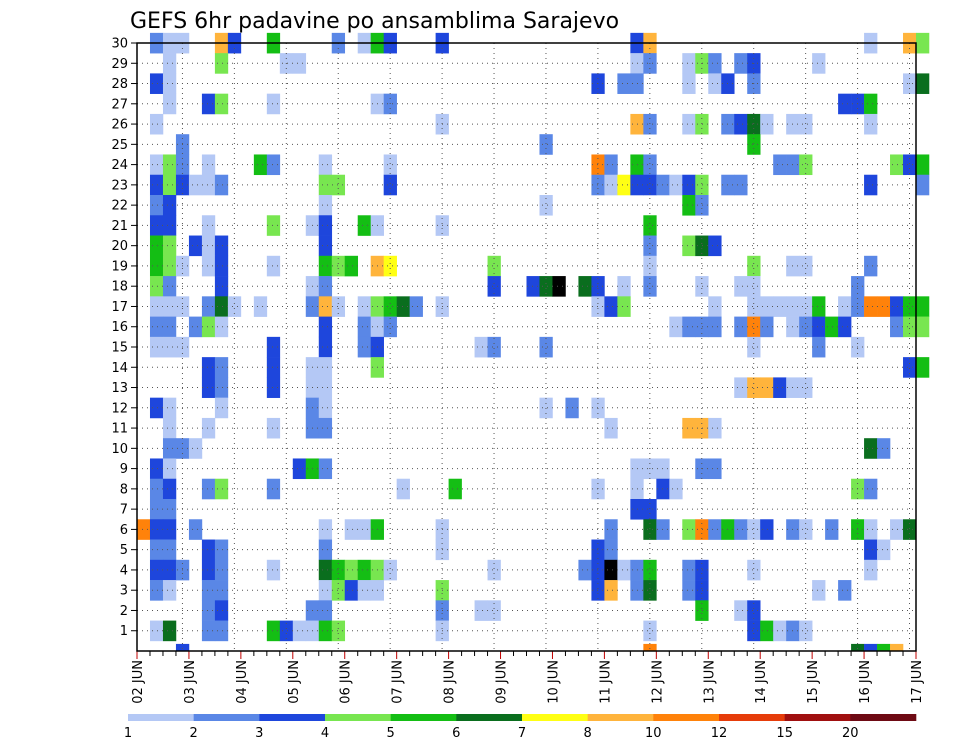  What do you see at coordinates (124, 611) in the screenshot?
I see `y-tick-label: 2` at bounding box center [124, 611].